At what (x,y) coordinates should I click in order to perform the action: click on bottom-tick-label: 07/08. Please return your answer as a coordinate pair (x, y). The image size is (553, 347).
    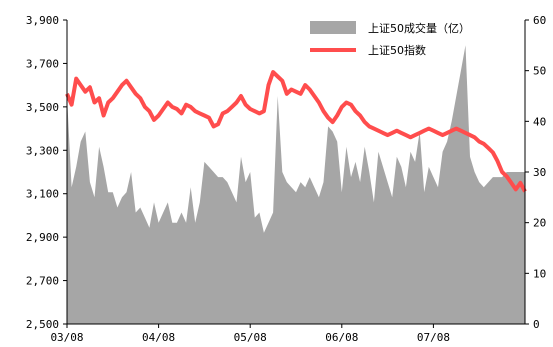
    Looking at the image, I should click on (433, 337).